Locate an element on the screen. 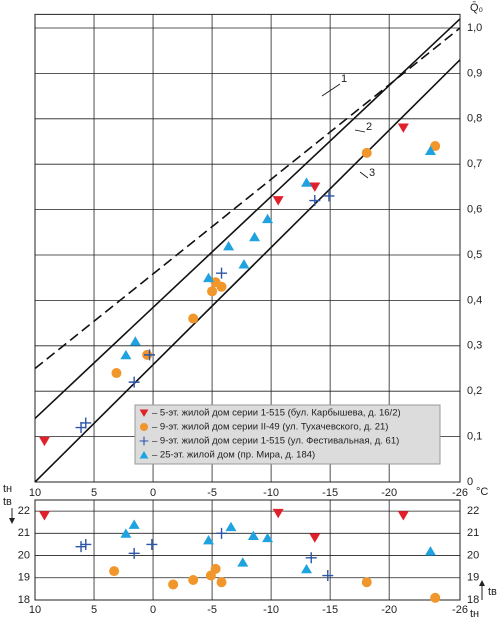 The height and width of the screenshot is (626, 499). y-tick-label: 0,9 is located at coordinates (474, 73).